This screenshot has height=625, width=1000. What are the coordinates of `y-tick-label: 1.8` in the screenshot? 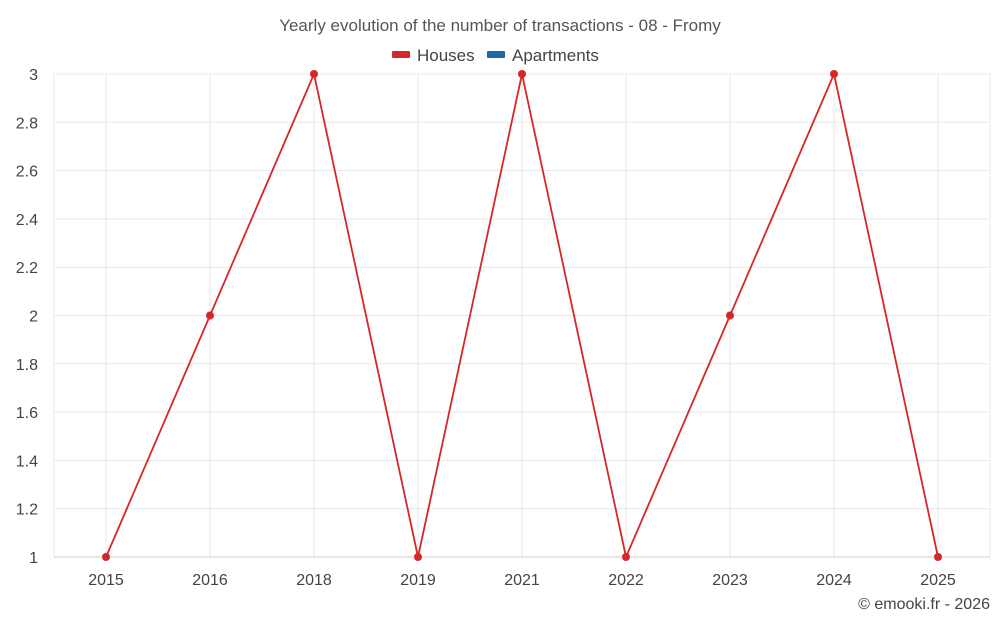 It's located at (27, 365).